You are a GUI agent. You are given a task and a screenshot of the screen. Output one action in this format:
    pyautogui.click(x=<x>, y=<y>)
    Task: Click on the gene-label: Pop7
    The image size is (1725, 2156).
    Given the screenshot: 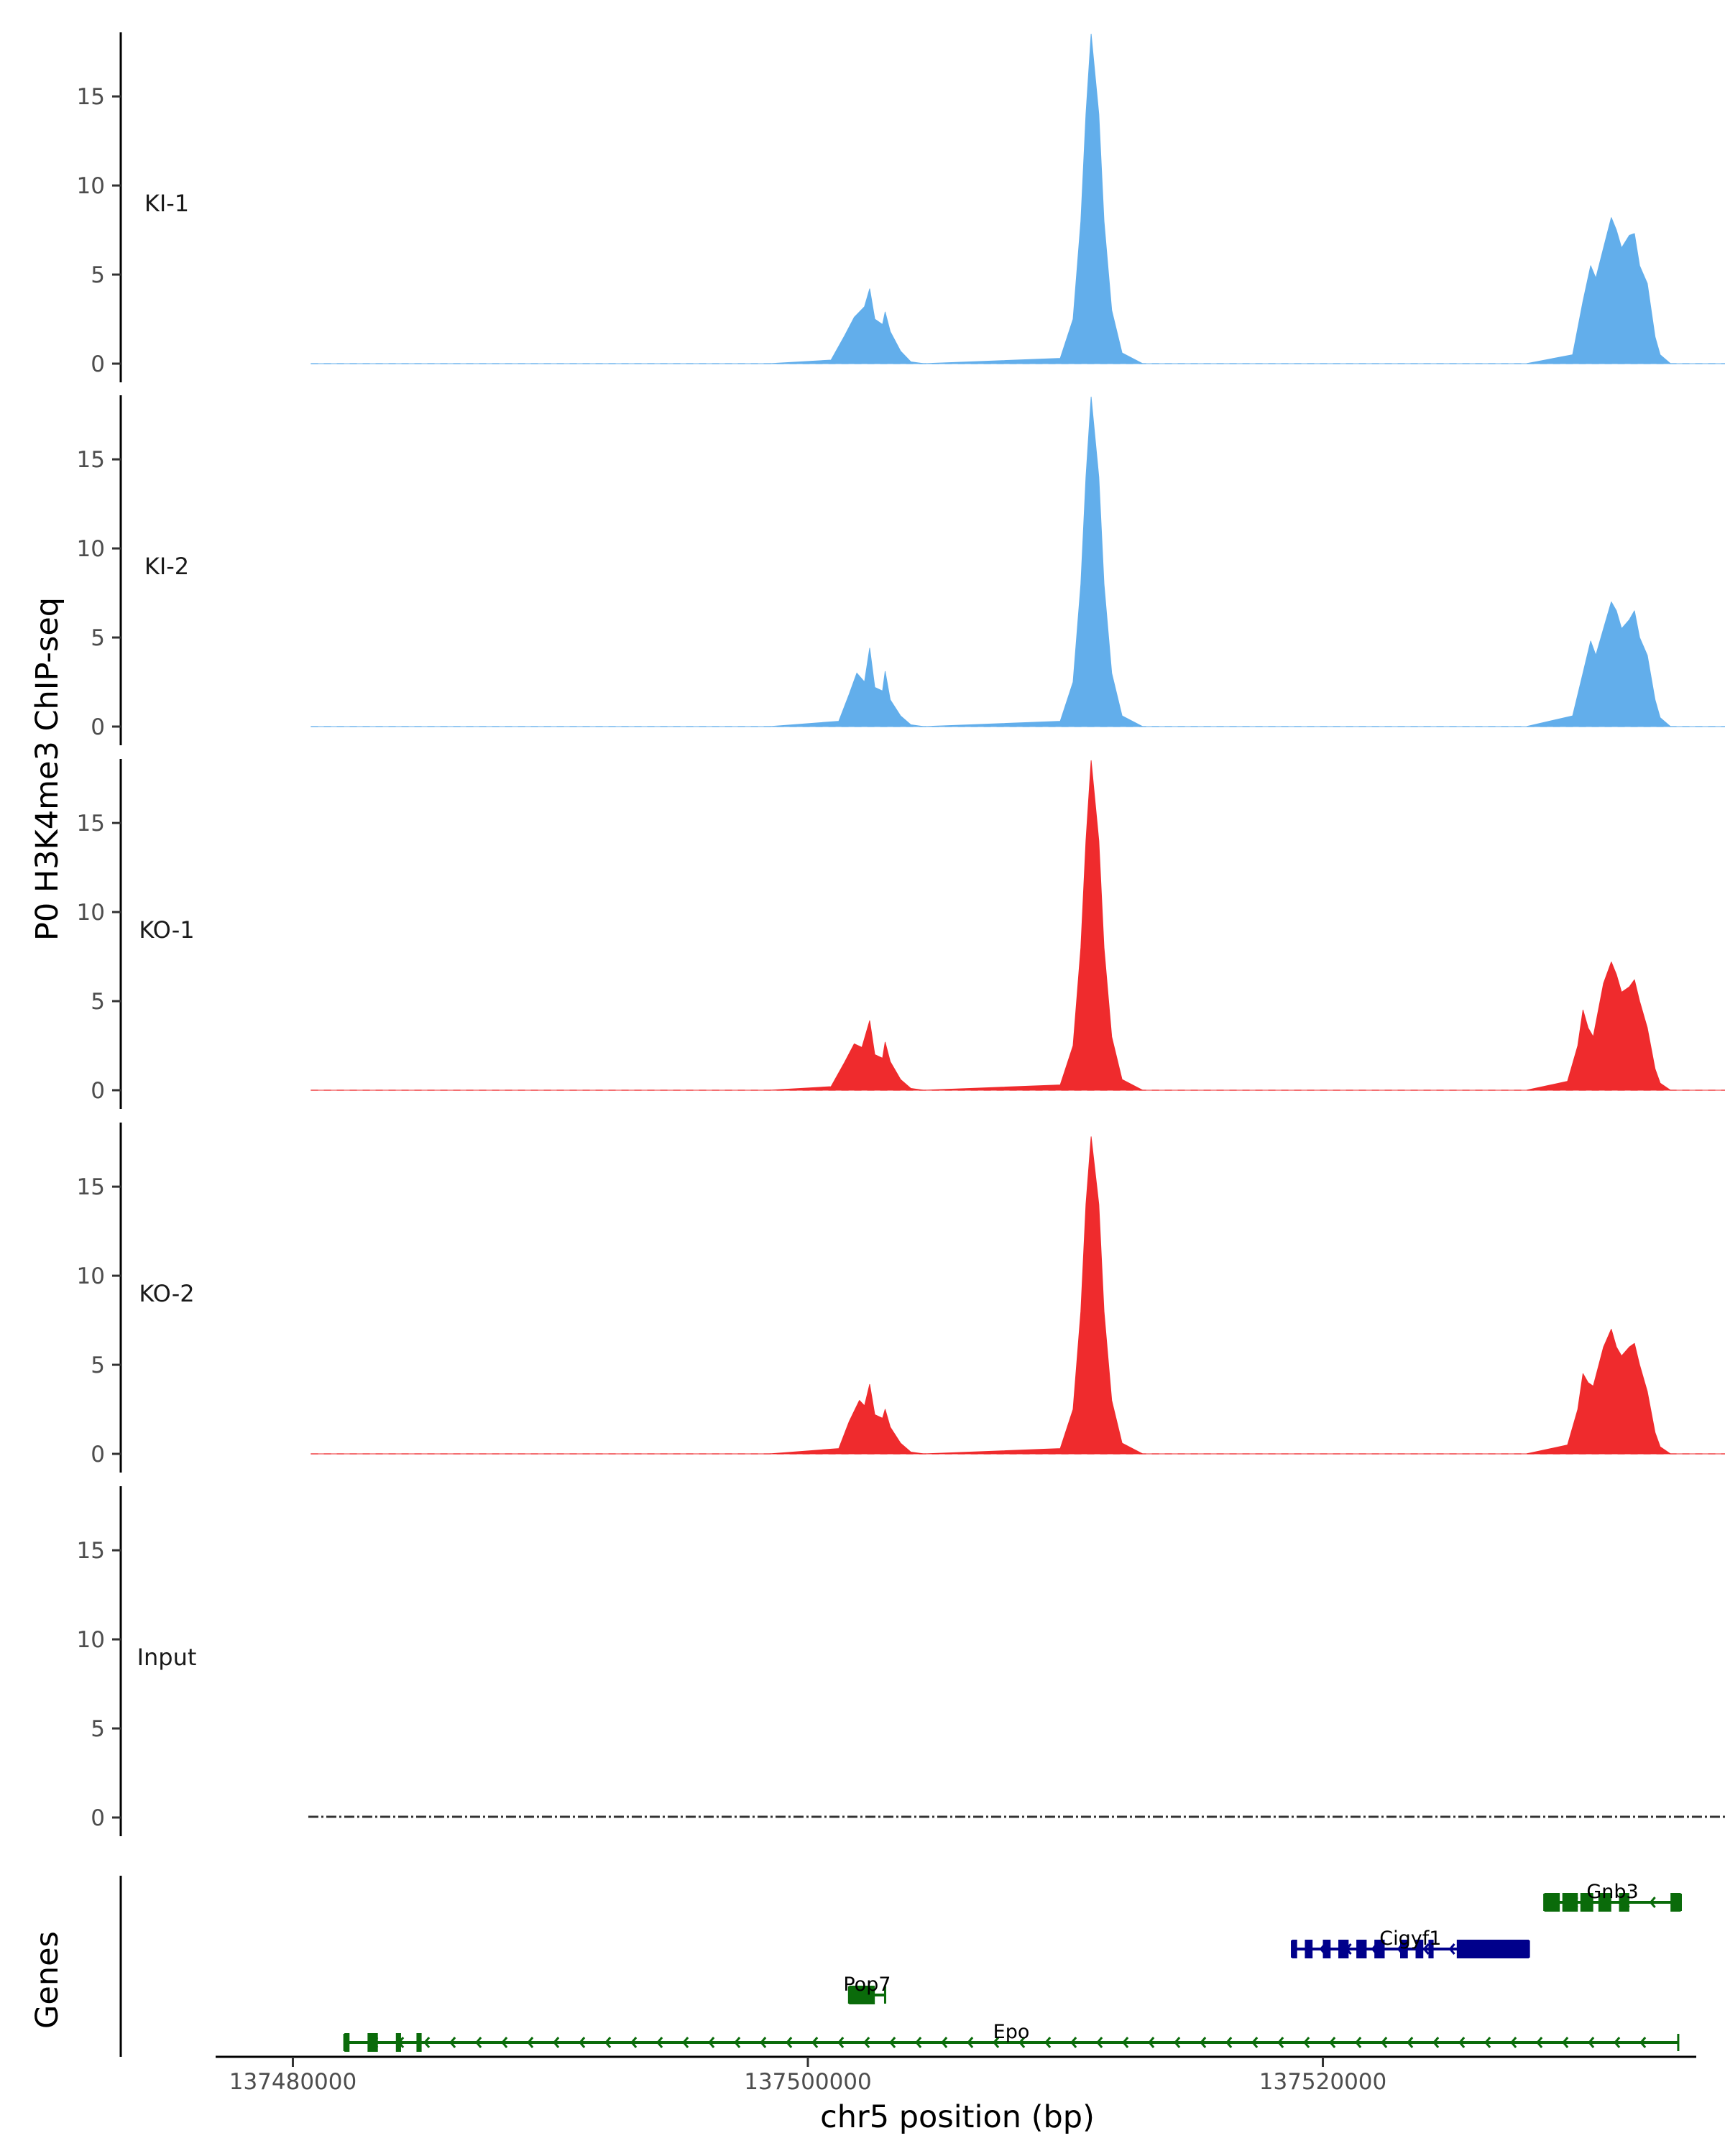 What is the action you would take?
    pyautogui.click(x=867, y=1985)
    